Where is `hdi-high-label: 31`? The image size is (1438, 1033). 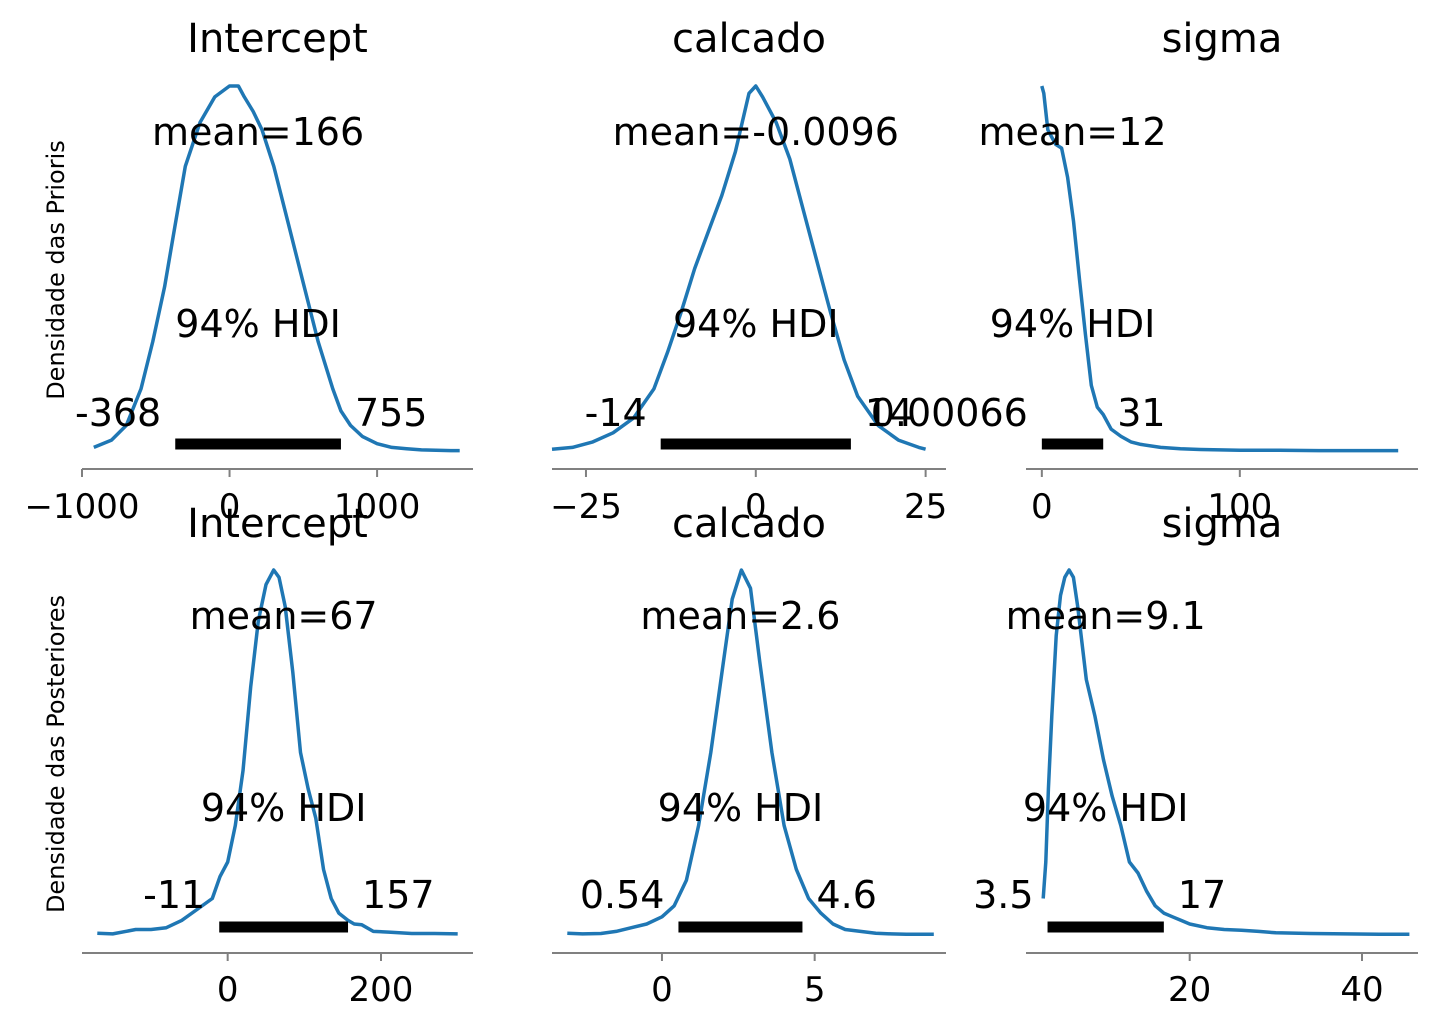
hdi-high-label: 31 is located at coordinates (1141, 413).